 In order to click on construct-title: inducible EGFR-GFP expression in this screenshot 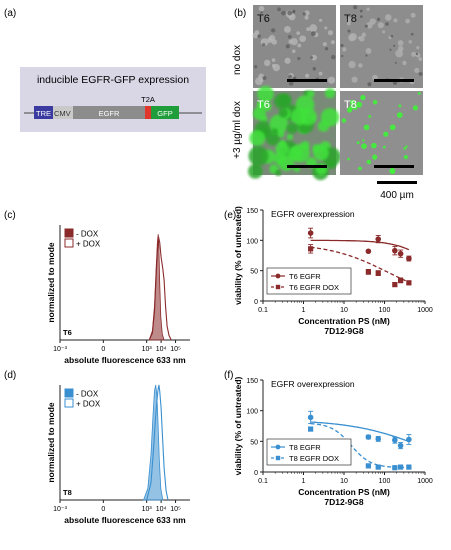, I will do `click(113, 80)`.